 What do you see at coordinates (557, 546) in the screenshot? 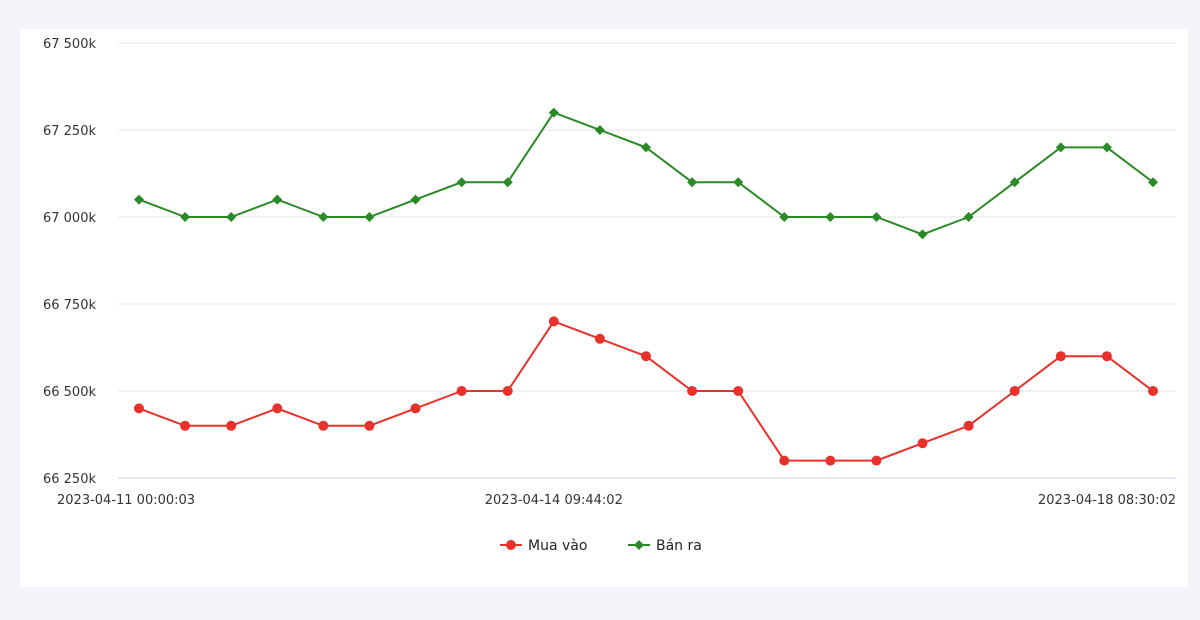
I see `legend-label: Mua vào` at bounding box center [557, 546].